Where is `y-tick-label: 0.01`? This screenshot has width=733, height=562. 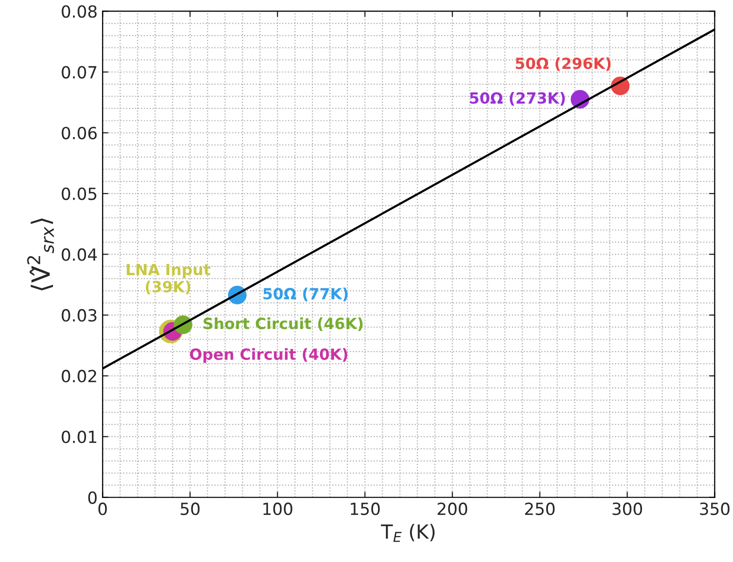
y-tick-label: 0.01 is located at coordinates (79, 437).